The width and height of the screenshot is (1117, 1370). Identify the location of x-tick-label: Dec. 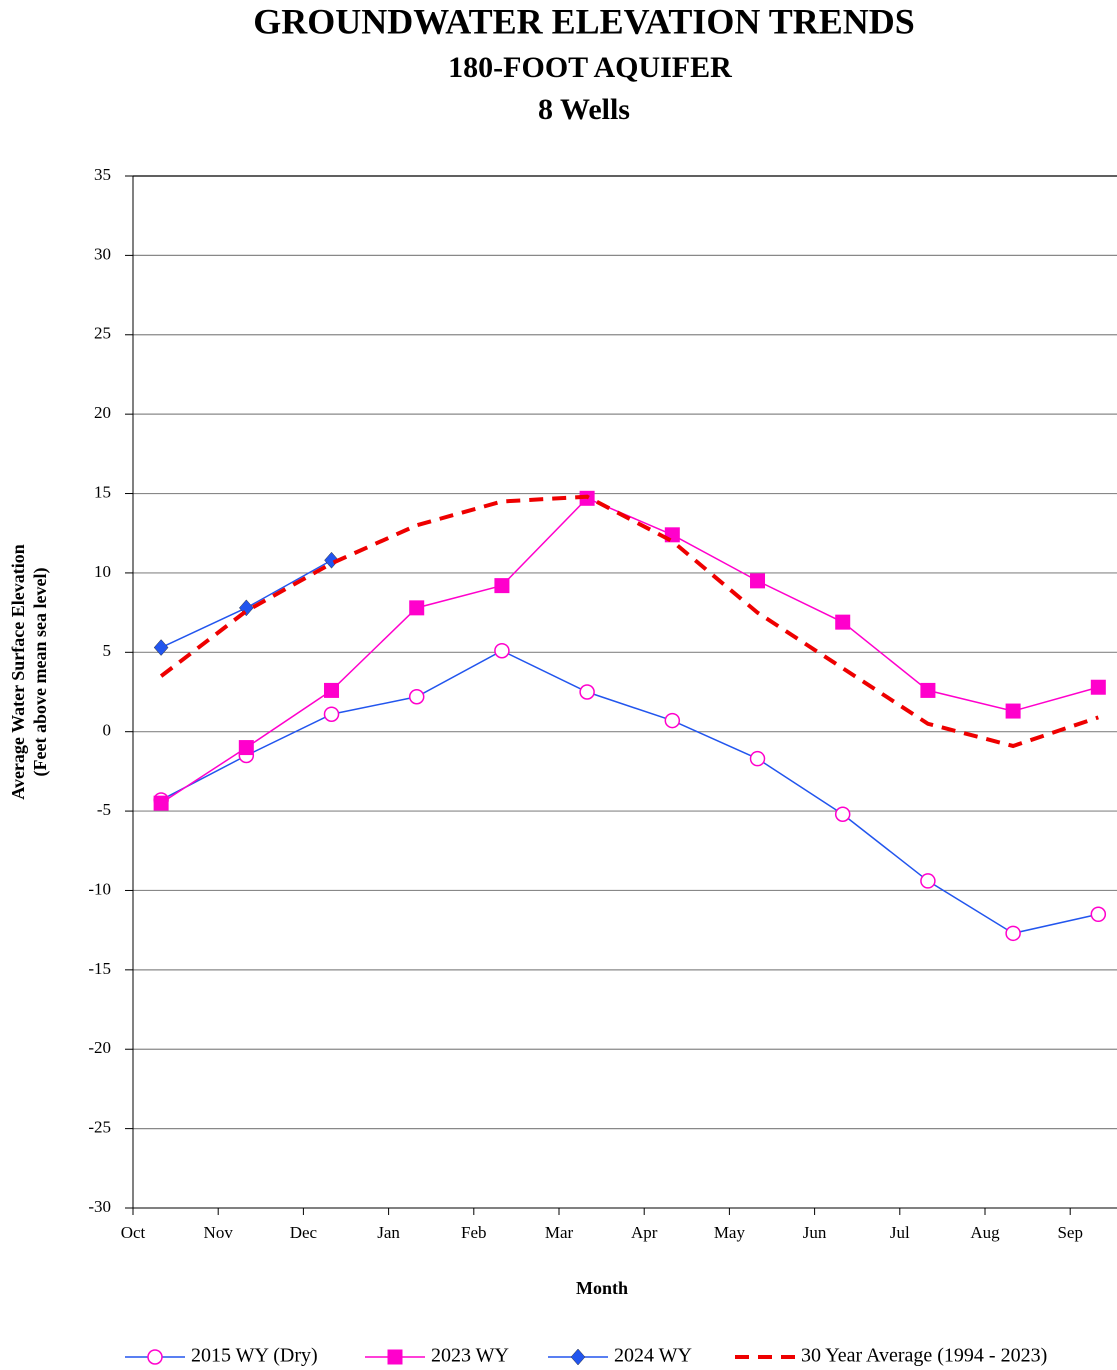
(304, 1232).